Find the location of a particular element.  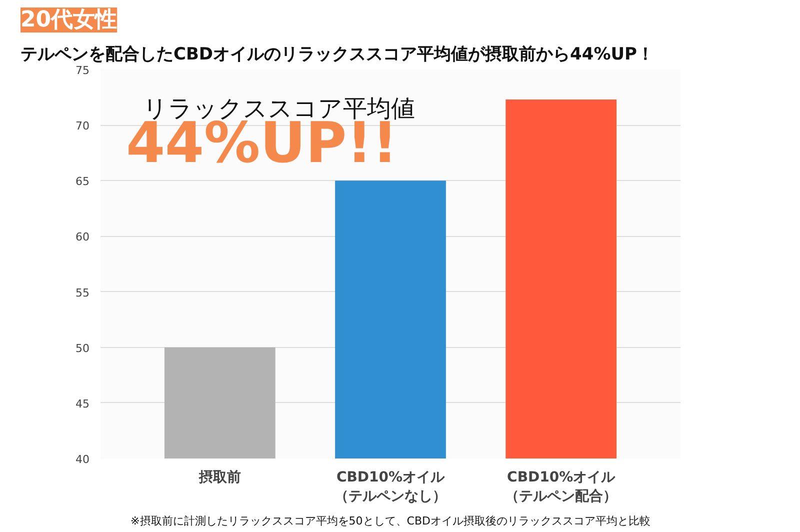

x-tick-label: CBD10%オイル（テルペンなし） is located at coordinates (390, 487).